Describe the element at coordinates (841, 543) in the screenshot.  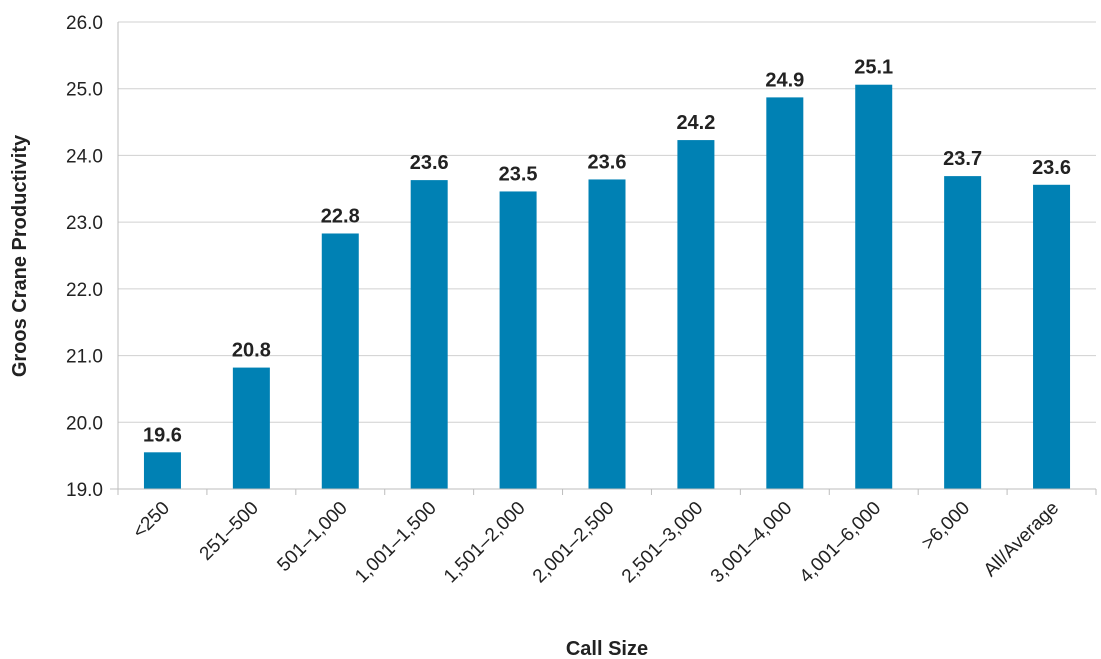
I see `x-tick-label: 4,001–6,000` at that location.